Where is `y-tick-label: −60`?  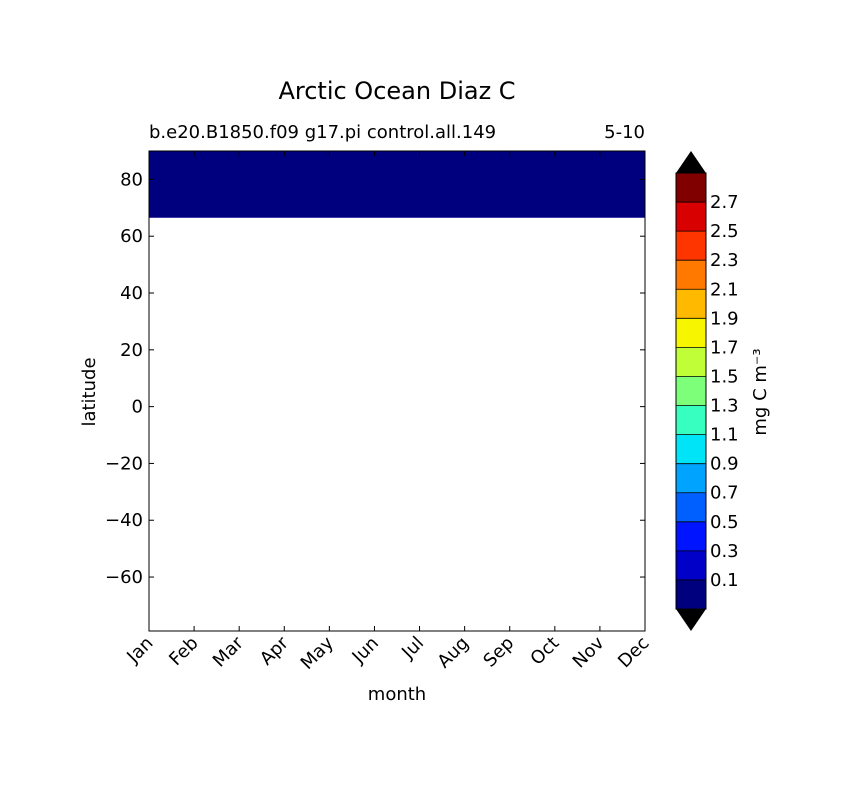 y-tick-label: −60 is located at coordinates (124, 577).